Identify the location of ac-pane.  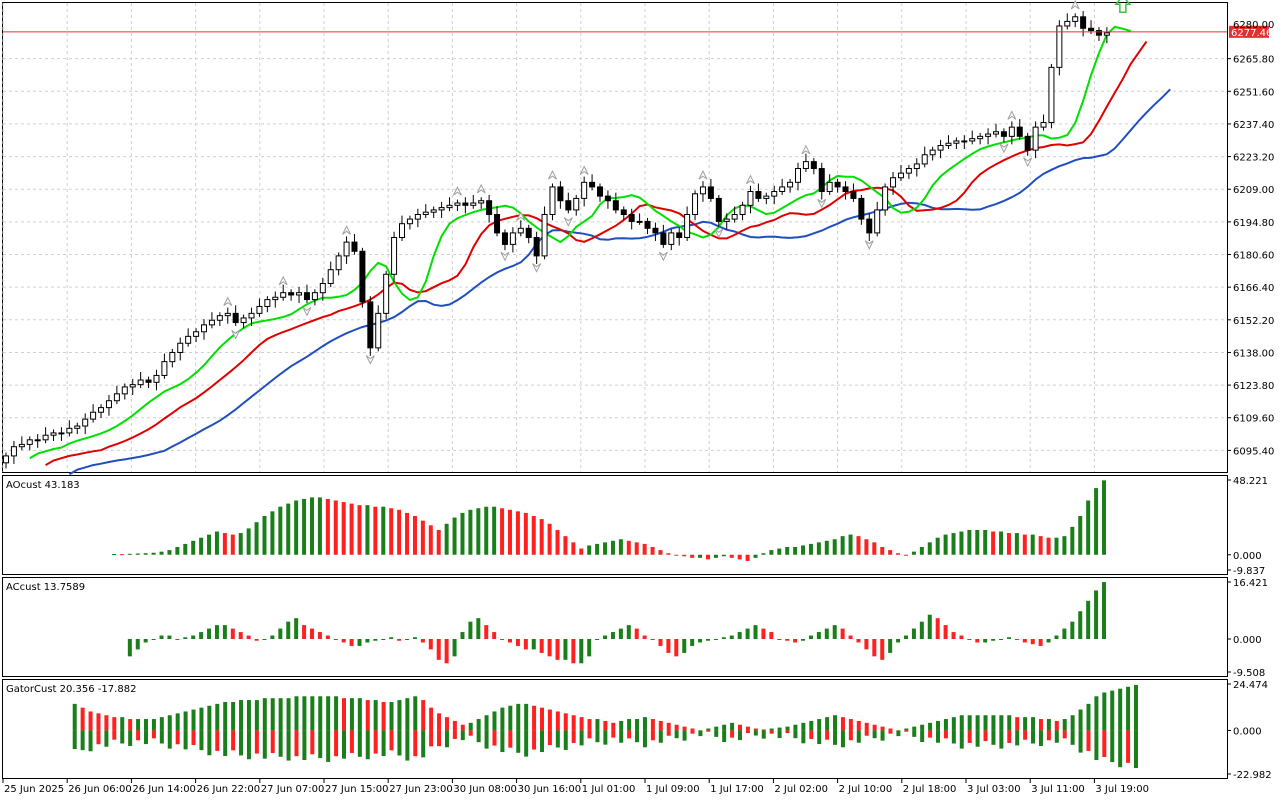
(615, 627).